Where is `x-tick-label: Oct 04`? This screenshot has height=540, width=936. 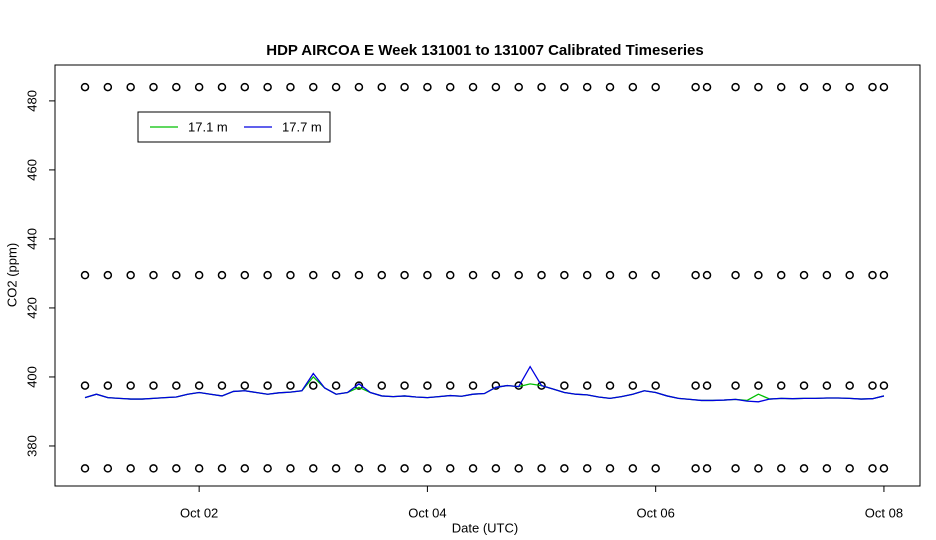
x-tick-label: Oct 04 is located at coordinates (427, 512).